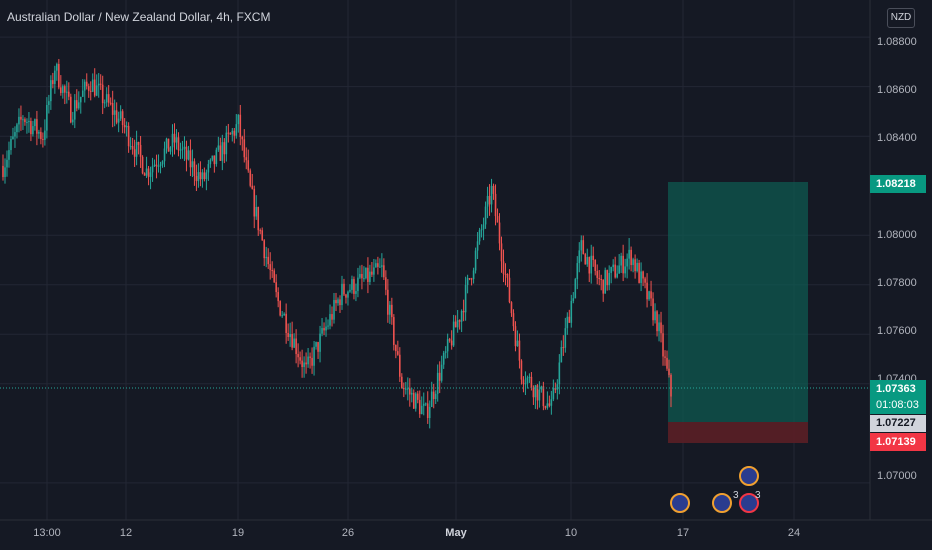 Image resolution: width=932 pixels, height=550 pixels. What do you see at coordinates (896, 389) in the screenshot?
I see `current-price-value: 1.07363` at bounding box center [896, 389].